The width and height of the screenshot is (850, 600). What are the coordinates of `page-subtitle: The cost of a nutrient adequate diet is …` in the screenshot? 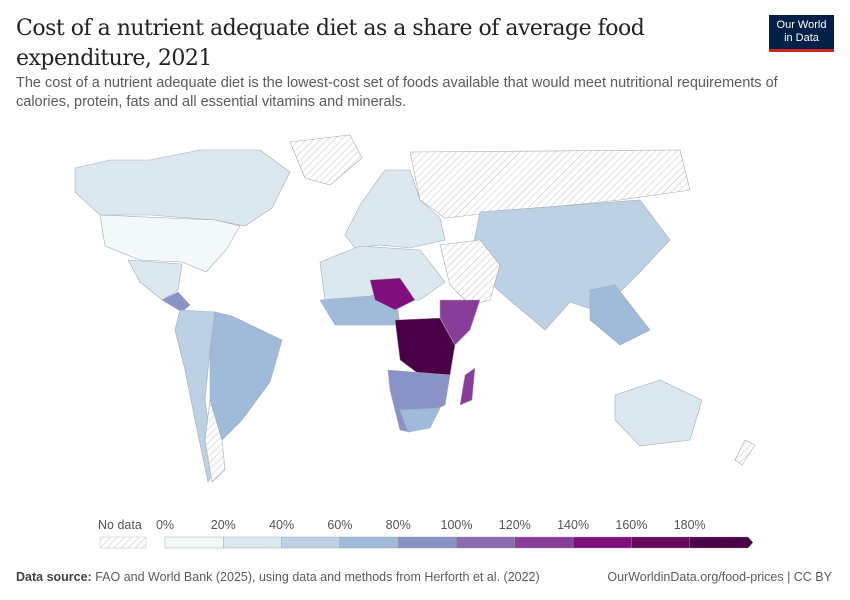 It's located at (397, 92).